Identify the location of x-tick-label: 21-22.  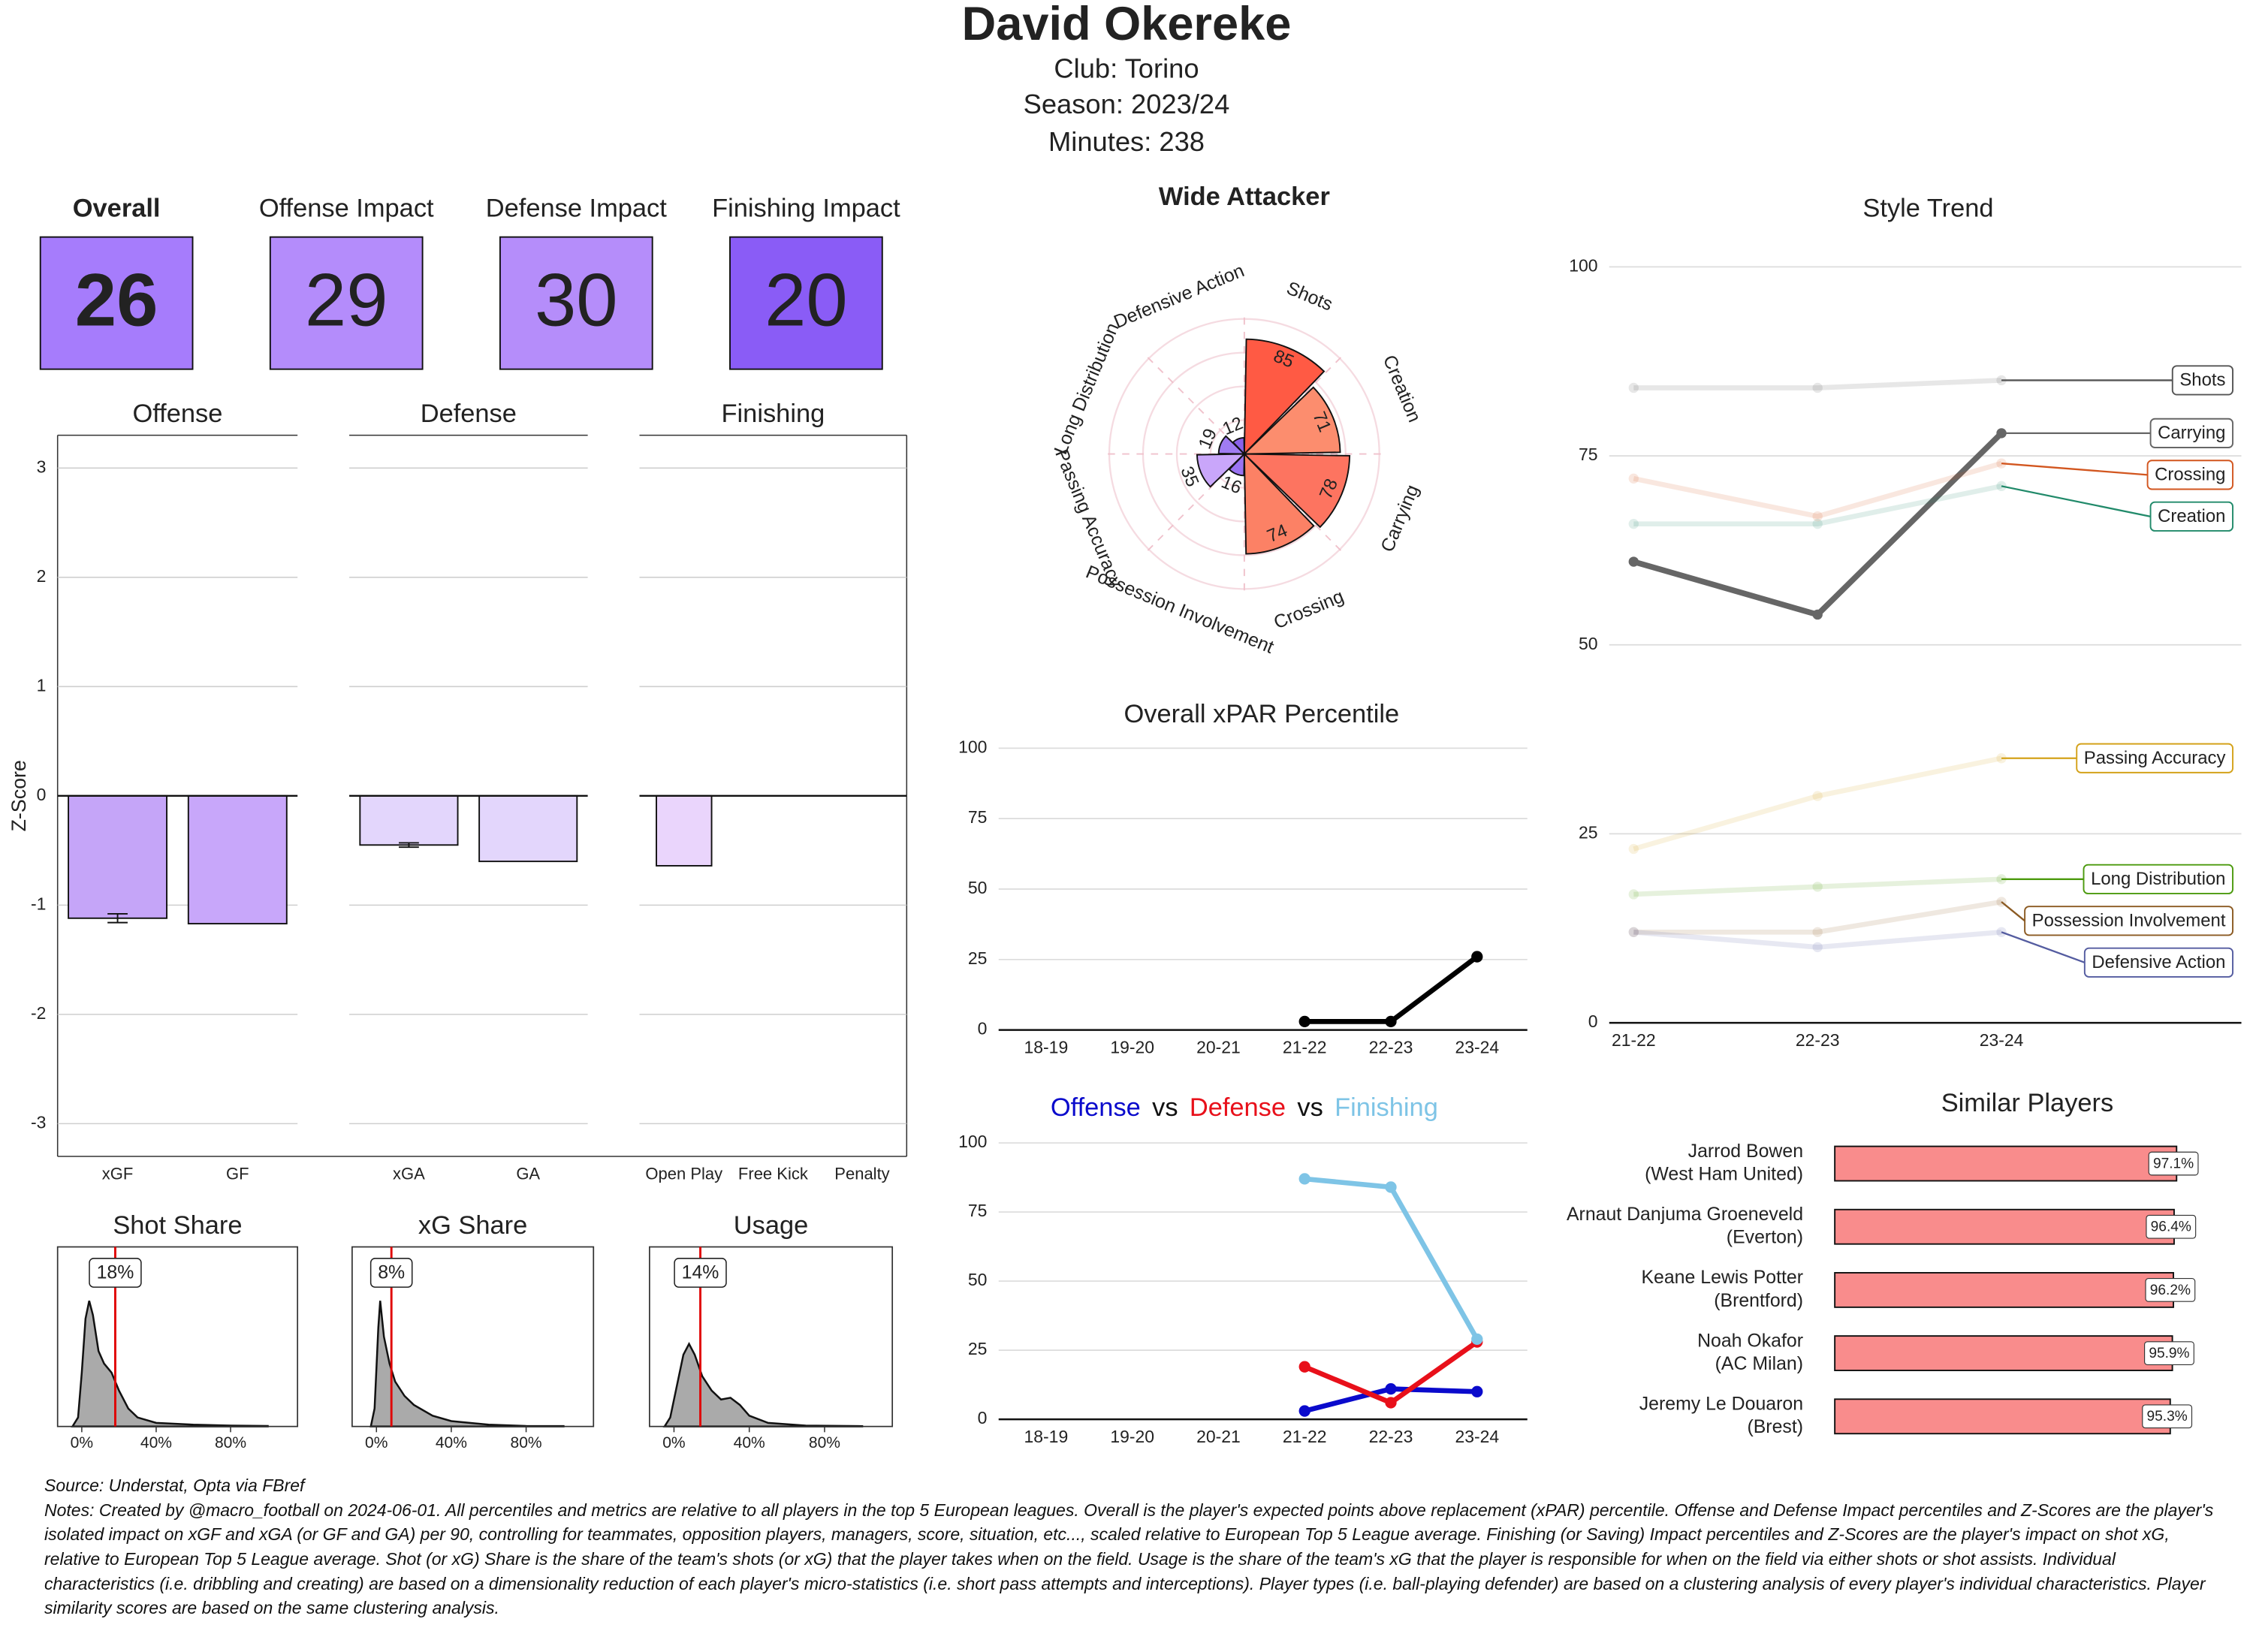
(1634, 1040).